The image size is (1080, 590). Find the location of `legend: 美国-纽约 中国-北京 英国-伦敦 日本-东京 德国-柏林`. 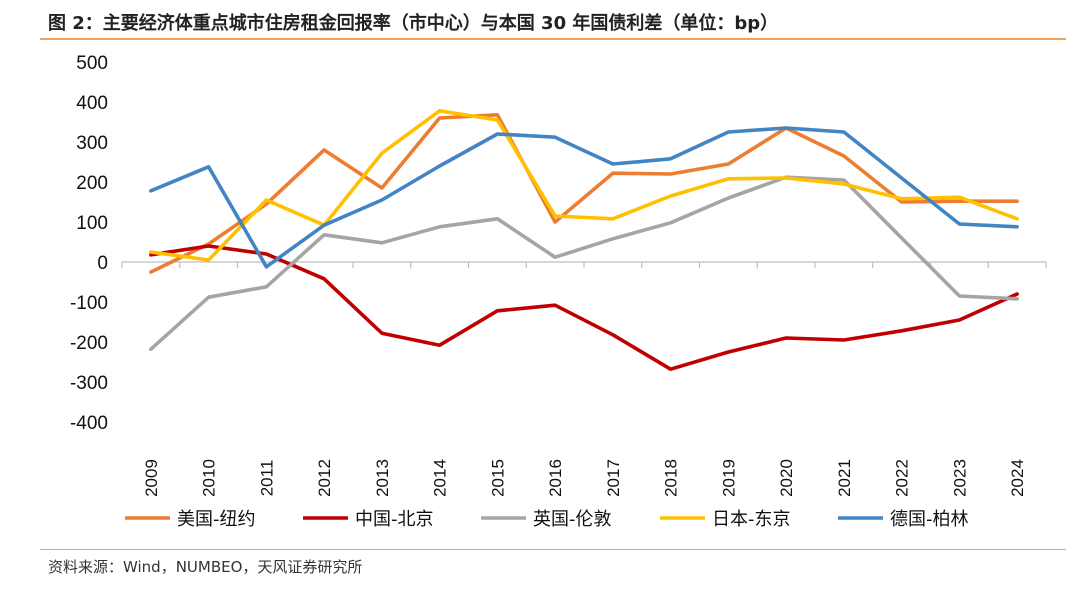

legend: 美国-纽约 中国-北京 英国-伦敦 日本-东京 德国-柏林 is located at coordinates (547, 519).